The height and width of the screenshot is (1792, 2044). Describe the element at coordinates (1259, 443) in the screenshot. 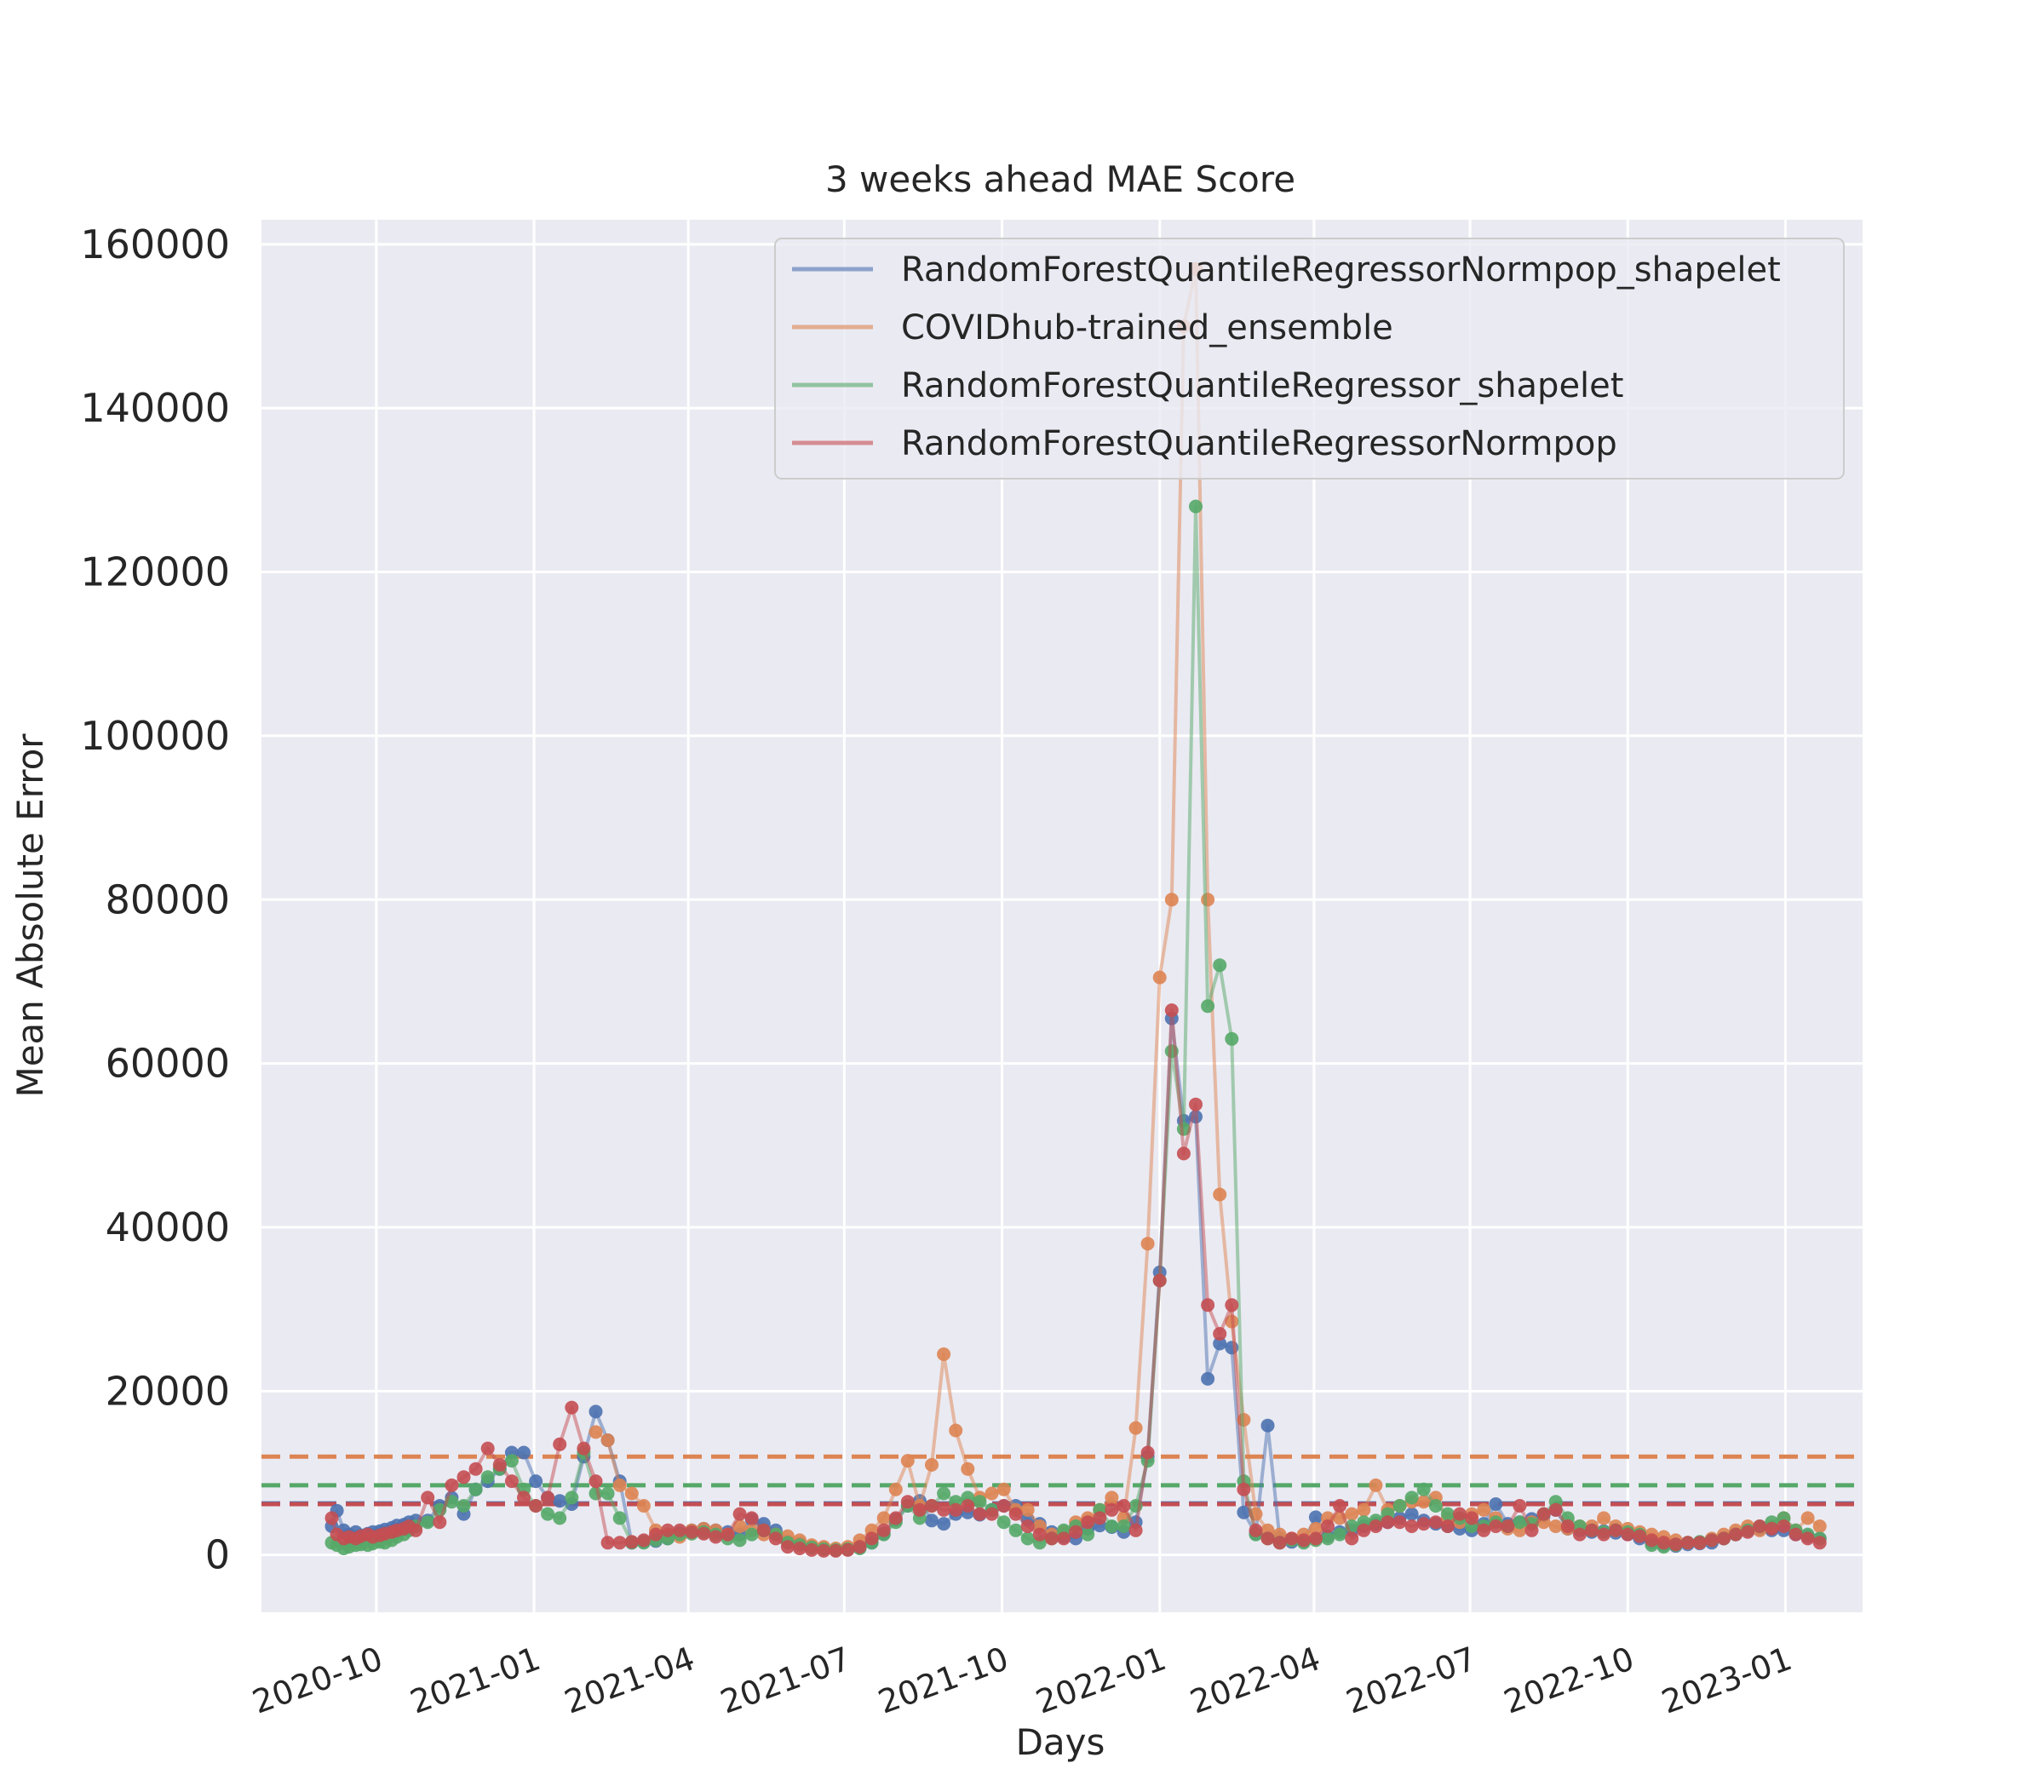

I see `legend-label-3: RandomForestQuantileRegressorNormpop` at that location.